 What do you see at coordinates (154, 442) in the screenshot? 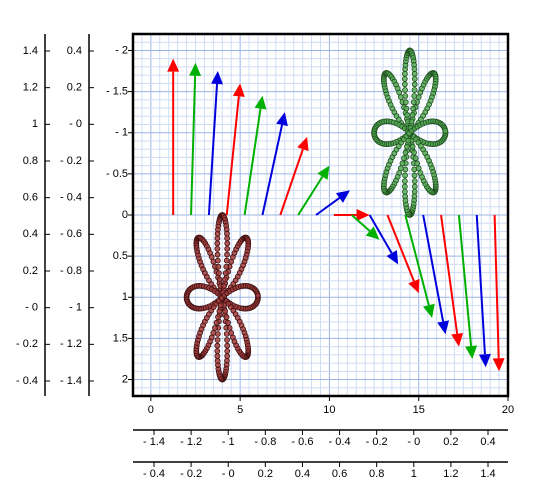
I see `bottom-upper-tick-label: - 1.4` at bounding box center [154, 442].